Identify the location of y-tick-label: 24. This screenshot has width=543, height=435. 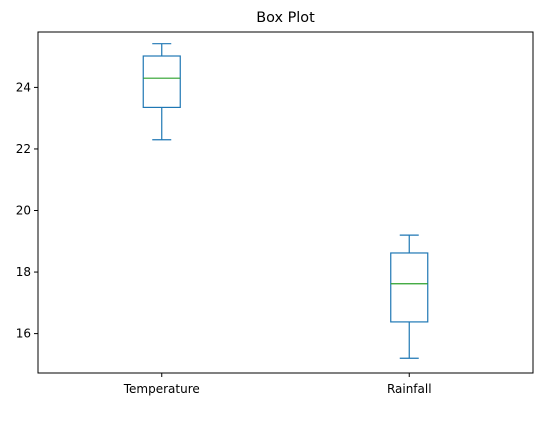
(23, 87).